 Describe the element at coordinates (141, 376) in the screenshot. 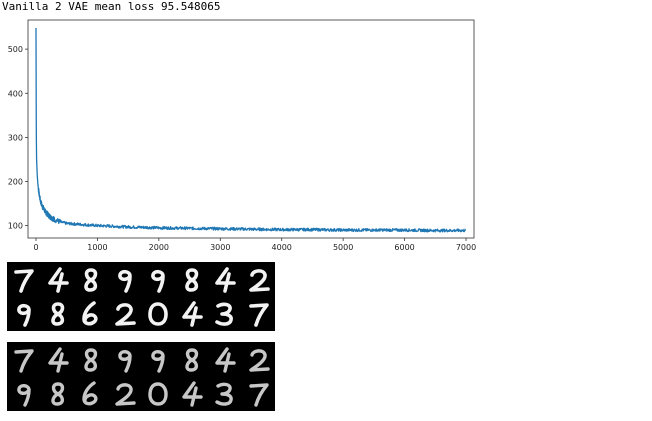

I see `reconstructed-digits-image` at that location.